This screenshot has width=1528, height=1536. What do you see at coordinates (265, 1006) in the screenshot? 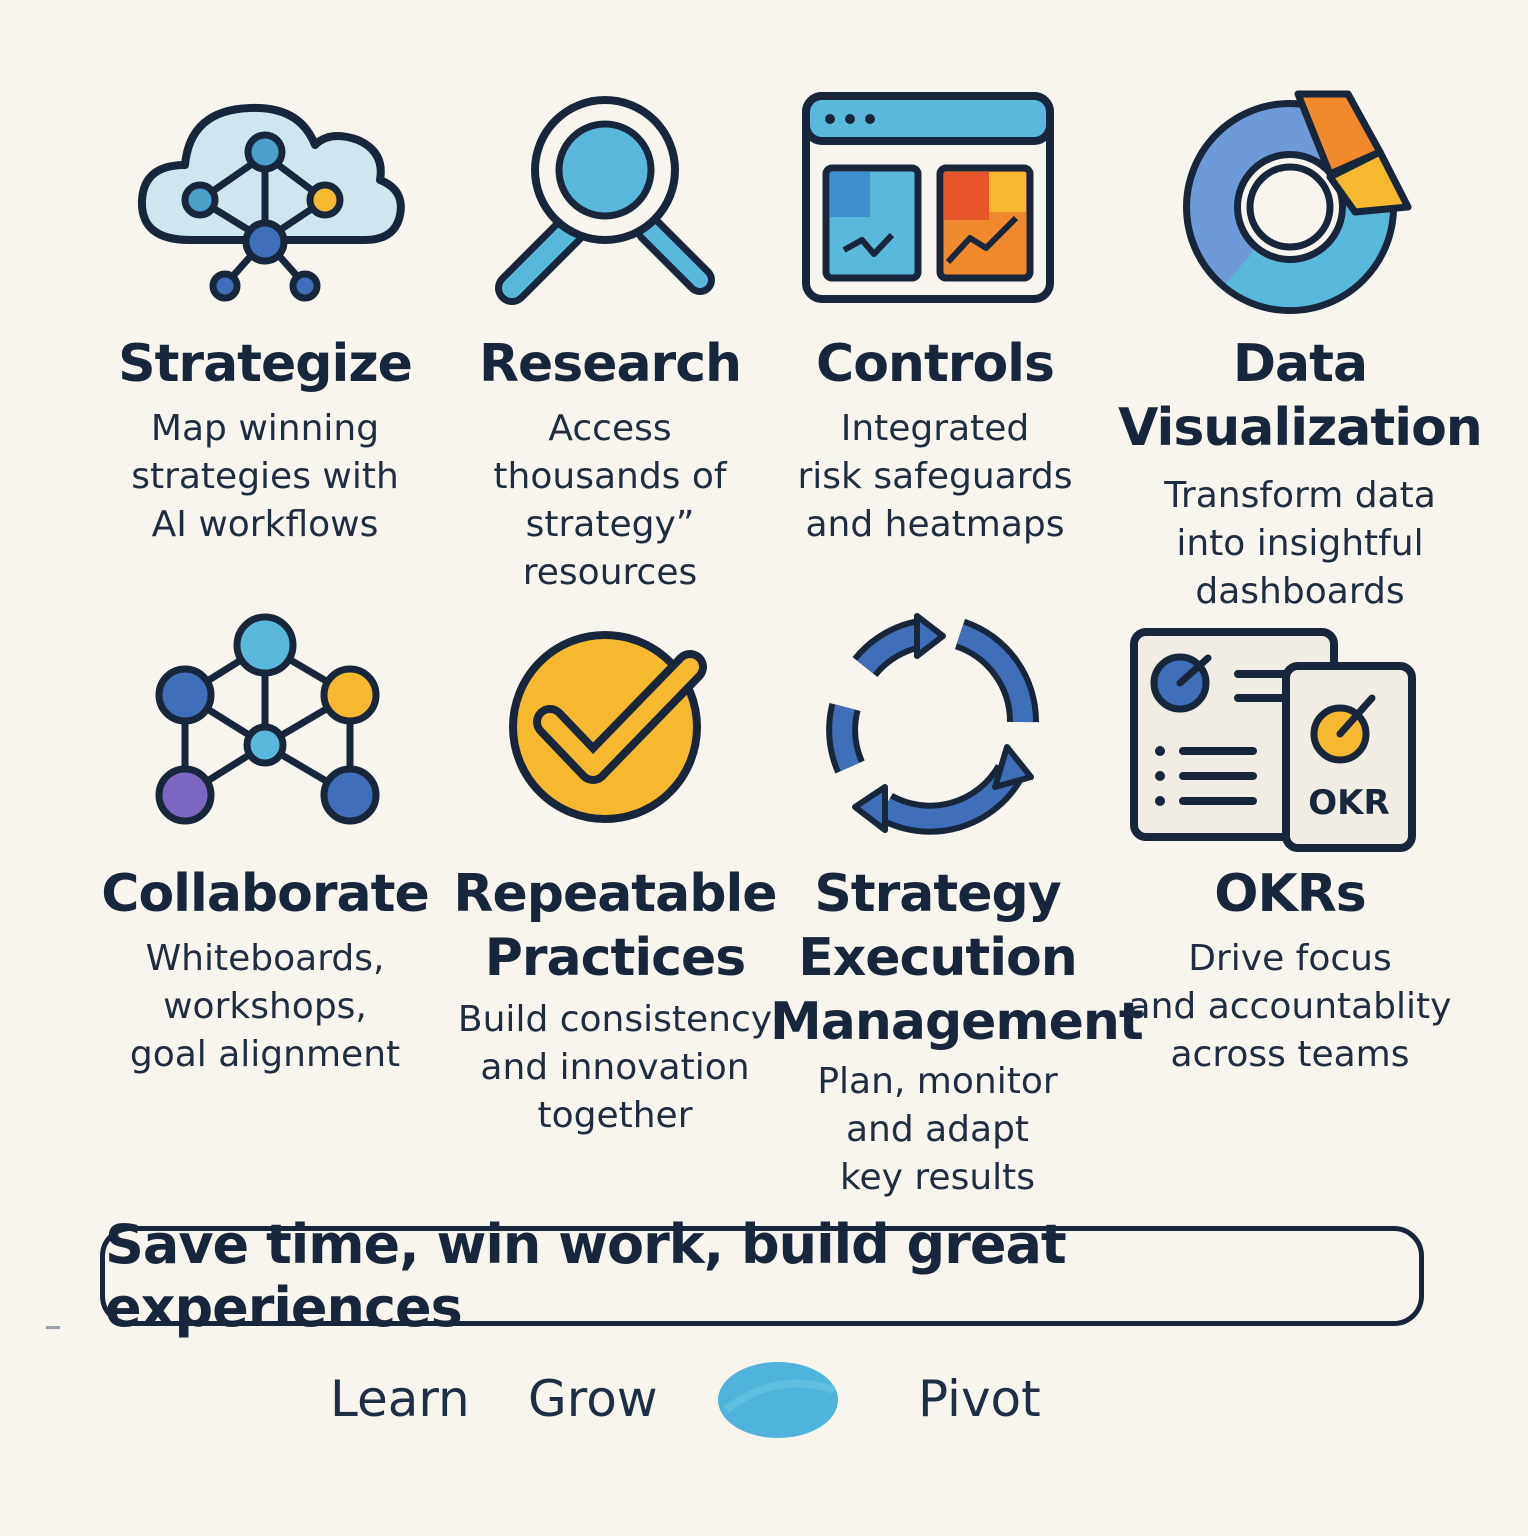
I see `feature-description: Whiteboards, workshops, goal alignment` at bounding box center [265, 1006].